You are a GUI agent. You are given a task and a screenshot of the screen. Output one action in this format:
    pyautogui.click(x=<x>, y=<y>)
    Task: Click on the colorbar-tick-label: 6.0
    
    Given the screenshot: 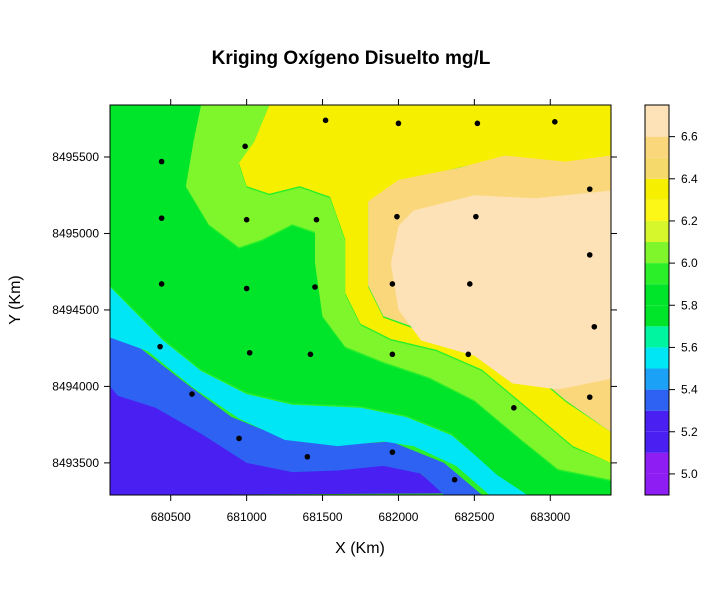 What is the action you would take?
    pyautogui.click(x=689, y=263)
    